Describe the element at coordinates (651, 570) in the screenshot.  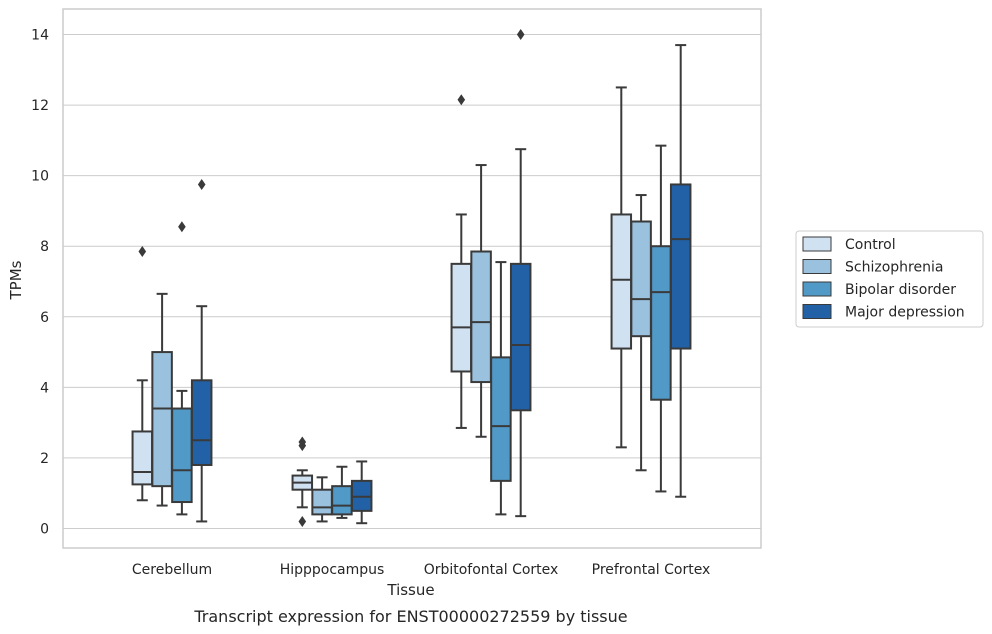
I see `x-tick-label: Prefrontal Cortex` at that location.